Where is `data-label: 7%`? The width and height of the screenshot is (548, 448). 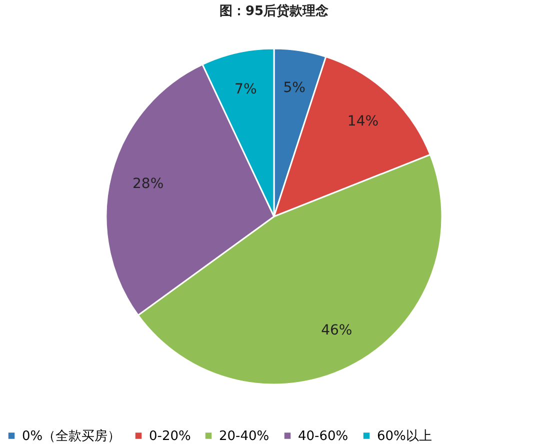
data-label: 7% is located at coordinates (245, 90).